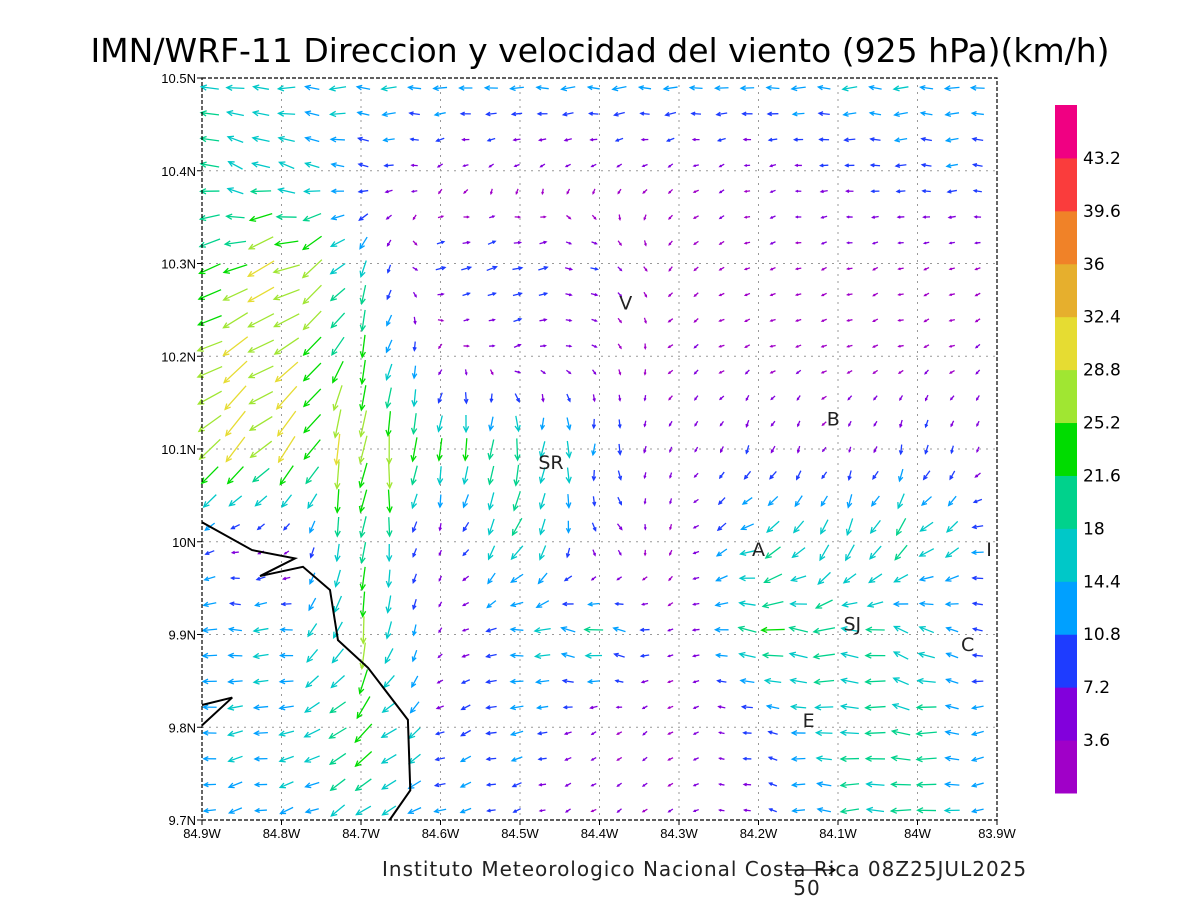  Describe the element at coordinates (600, 833) in the screenshot. I see `x-tick-label: 84.4W` at that location.